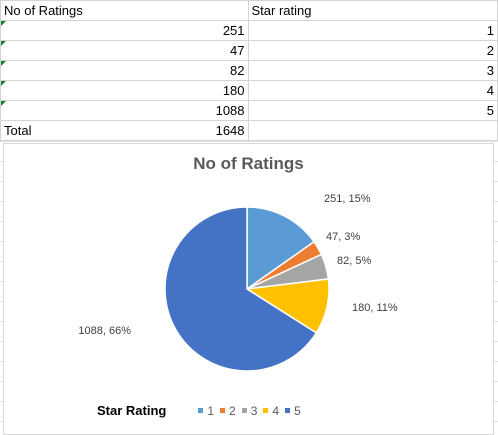  Describe the element at coordinates (232, 410) in the screenshot. I see `legend-label-2: 2` at that location.